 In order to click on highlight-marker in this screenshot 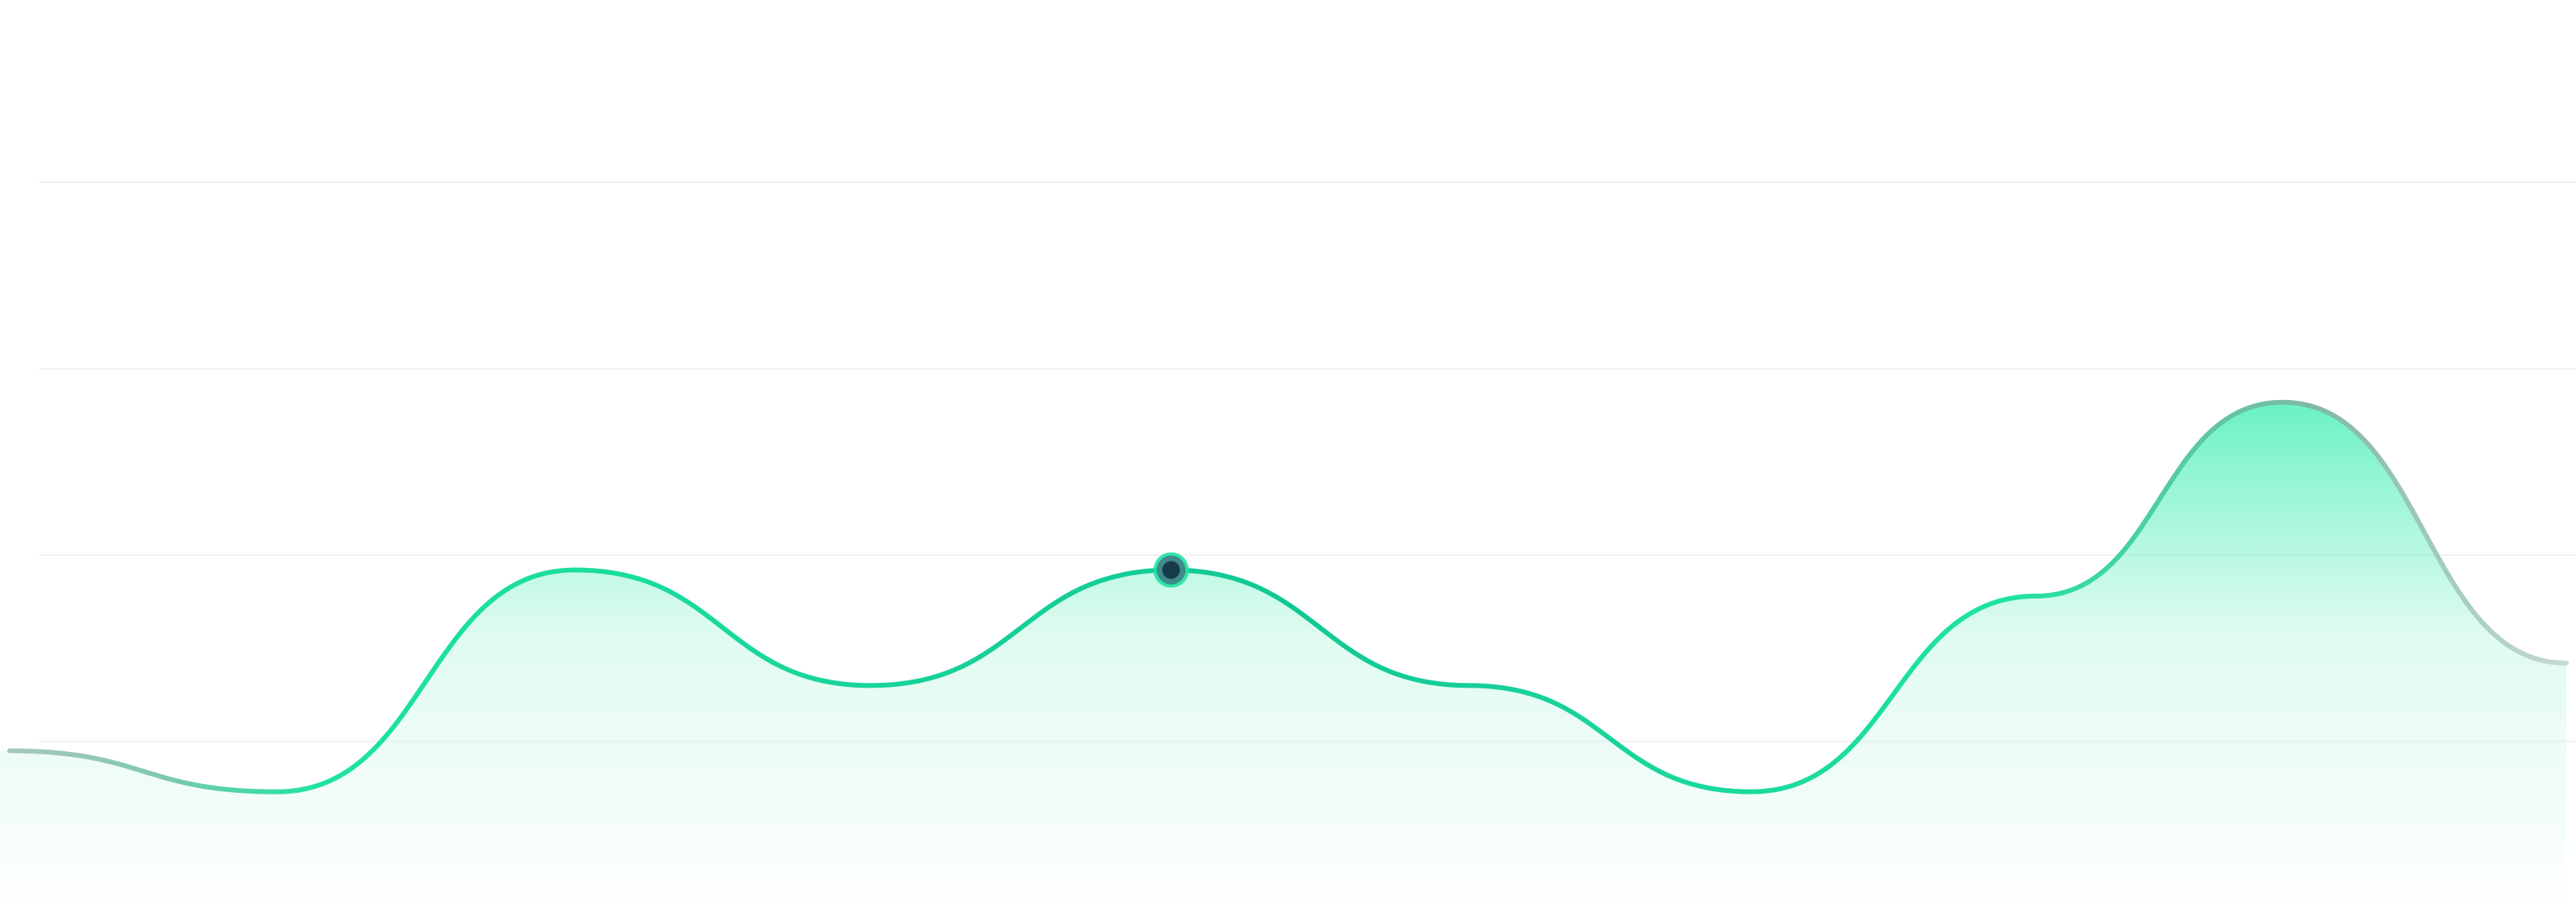, I will do `click(1171, 570)`.